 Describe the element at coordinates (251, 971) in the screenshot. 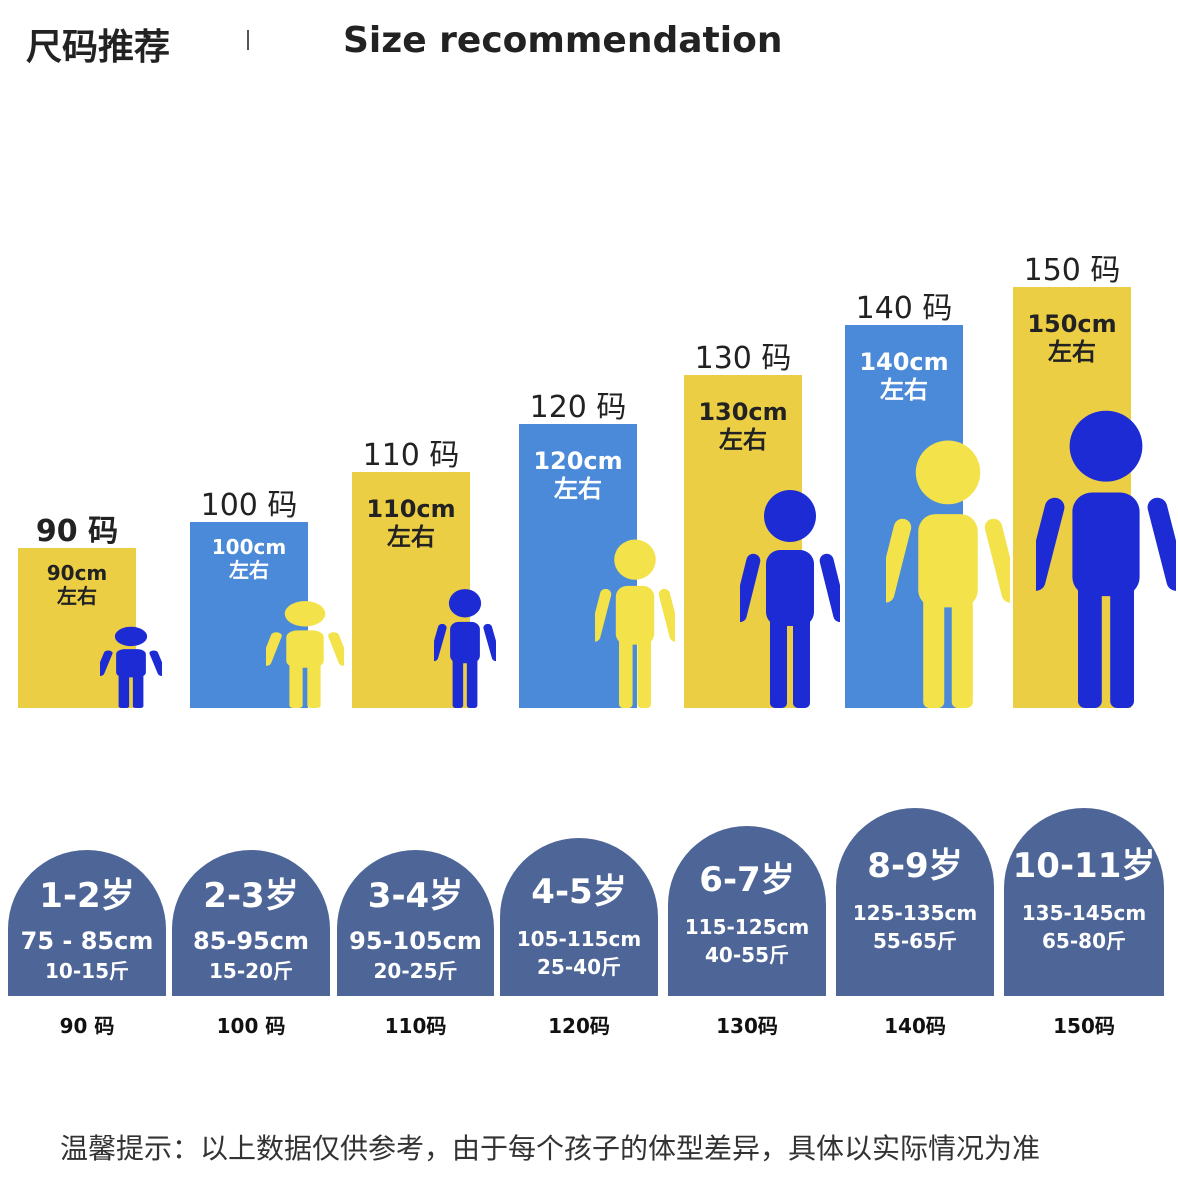

I see `card-weight-range: 15-20斤` at that location.